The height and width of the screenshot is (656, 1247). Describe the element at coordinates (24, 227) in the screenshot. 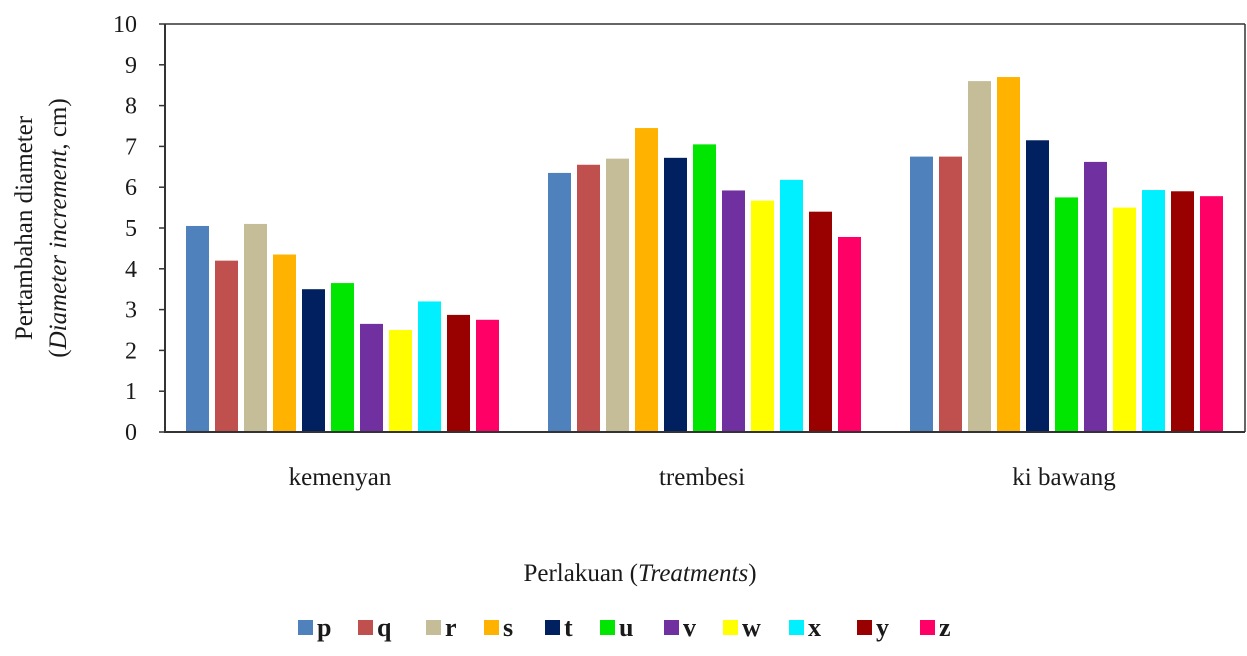

I see `y-axis-title-line1: Pertambahan diameter` at that location.